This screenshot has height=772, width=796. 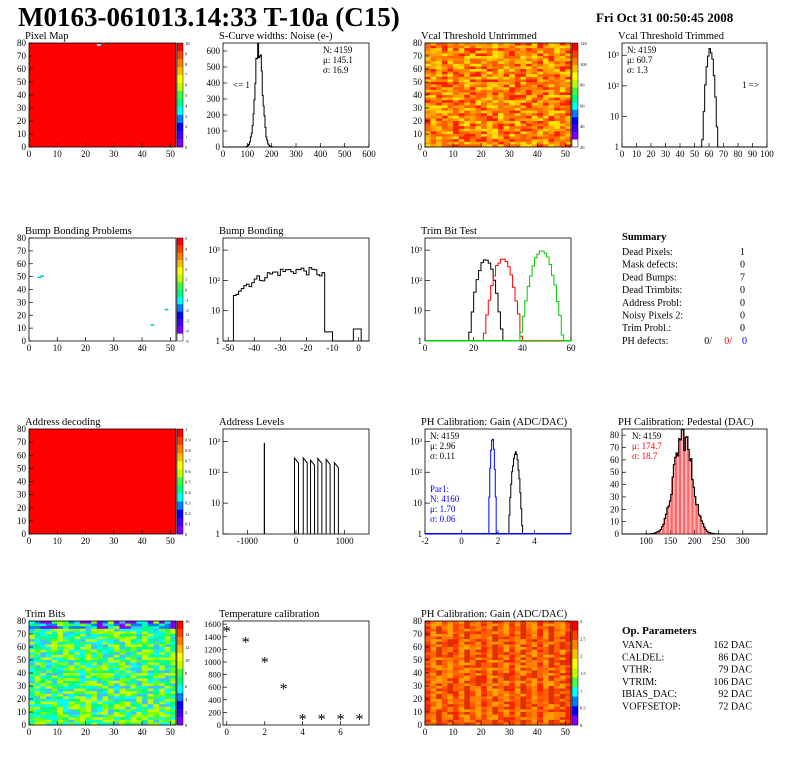 What do you see at coordinates (187, 634) in the screenshot?
I see `palette-label: 14` at bounding box center [187, 634].